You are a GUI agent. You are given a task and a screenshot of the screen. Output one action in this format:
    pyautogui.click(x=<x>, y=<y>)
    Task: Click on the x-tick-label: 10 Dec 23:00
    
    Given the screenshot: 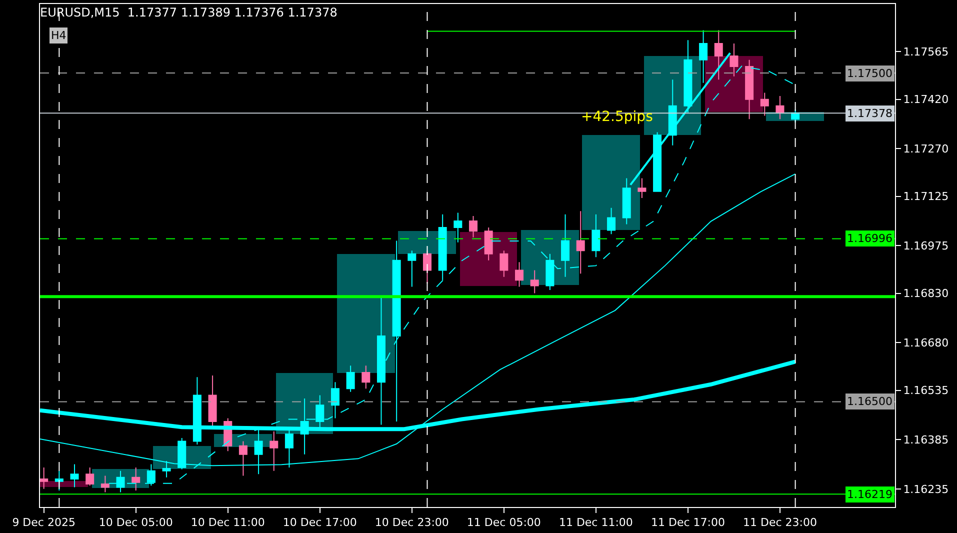 What is the action you would take?
    pyautogui.click(x=411, y=523)
    